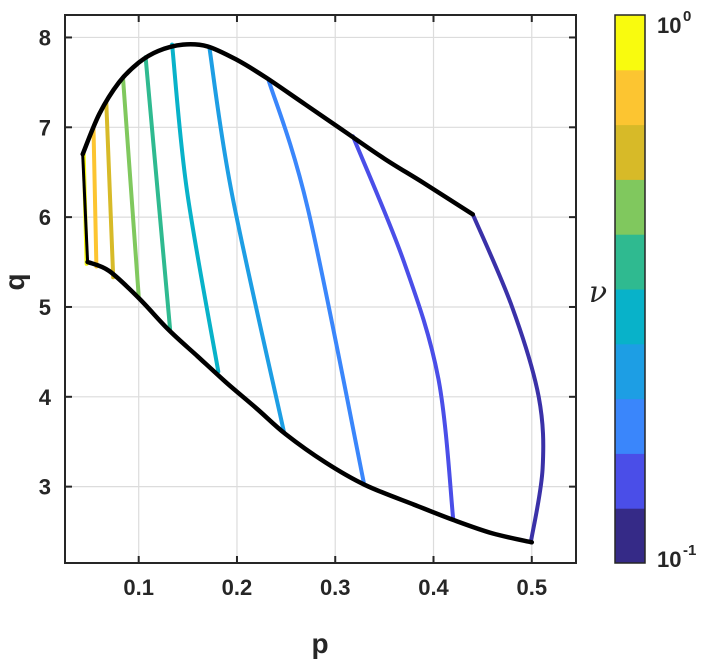  Describe the element at coordinates (45, 487) in the screenshot. I see `y-tick-label: 3` at that location.